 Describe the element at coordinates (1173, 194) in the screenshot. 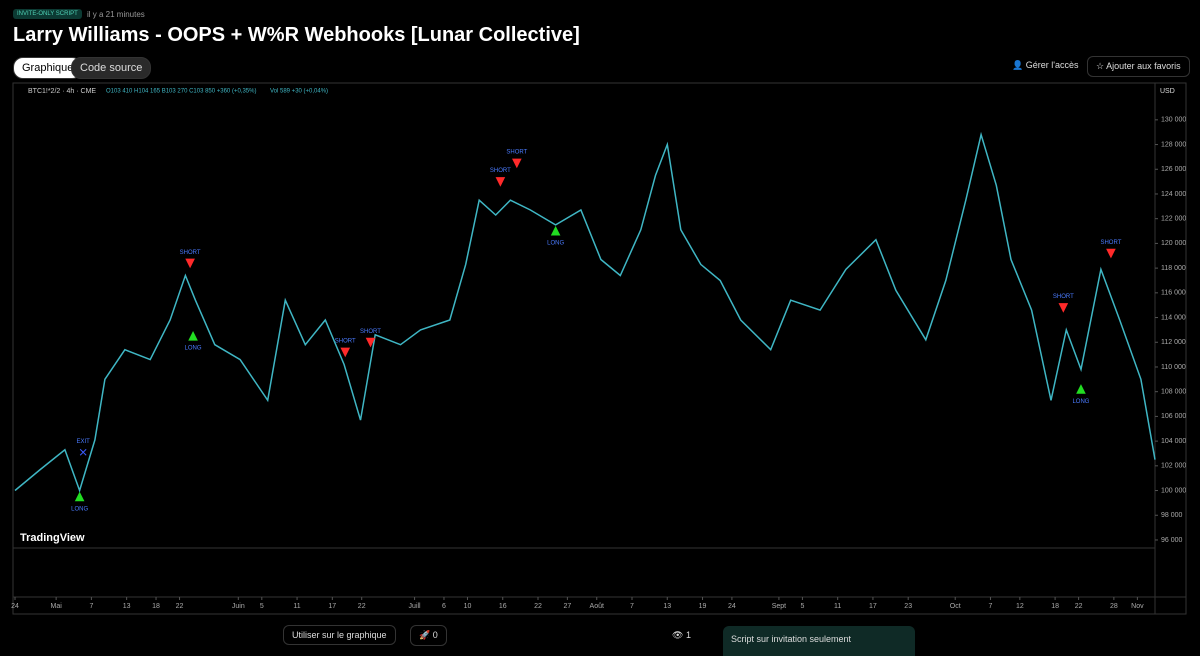

I see `y-tick-label: 124 000` at that location.